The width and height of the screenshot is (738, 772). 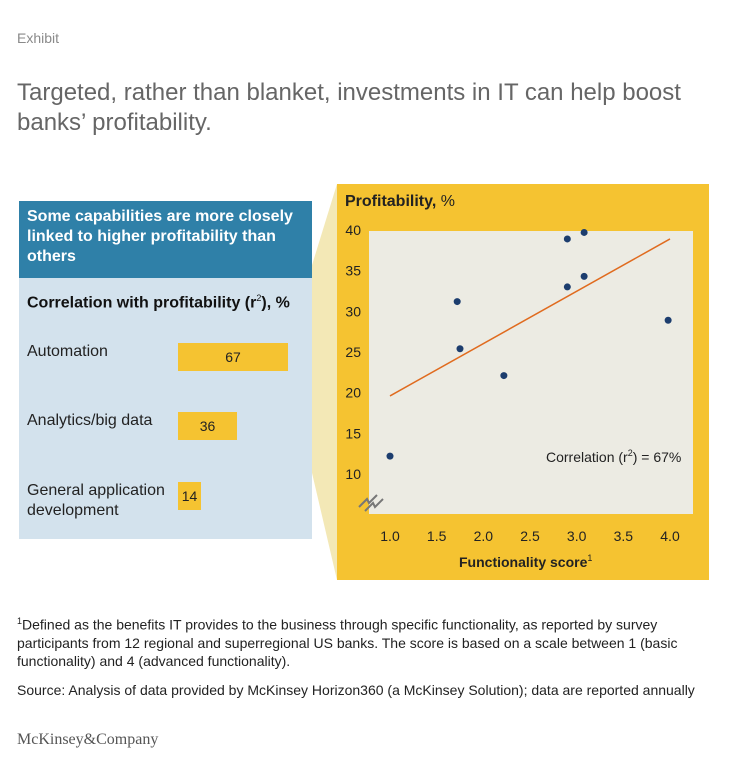 I want to click on capability-bar-analytics: 36, so click(x=208, y=426).